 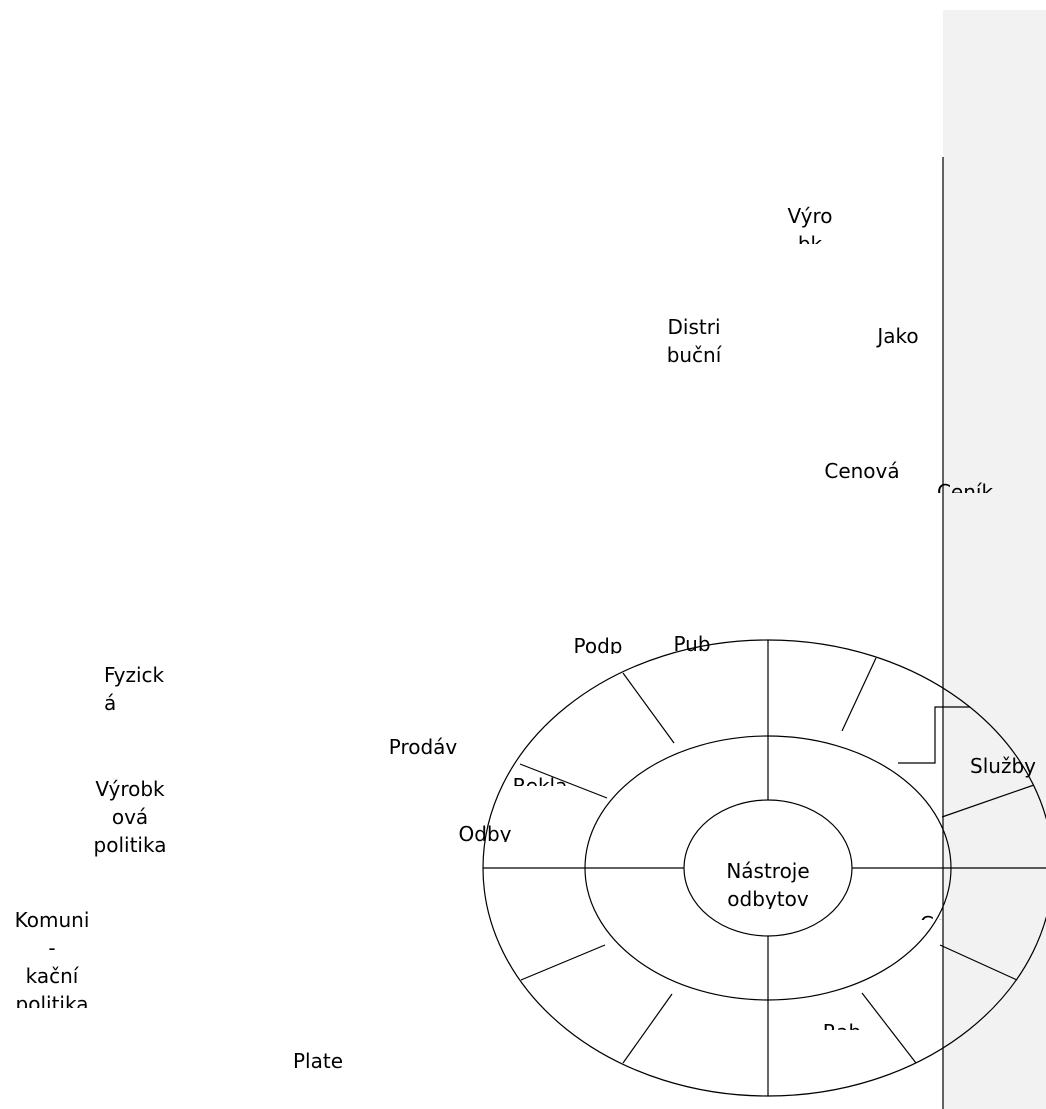 I want to click on label-cut-right: Ce, so click(x=933, y=915).